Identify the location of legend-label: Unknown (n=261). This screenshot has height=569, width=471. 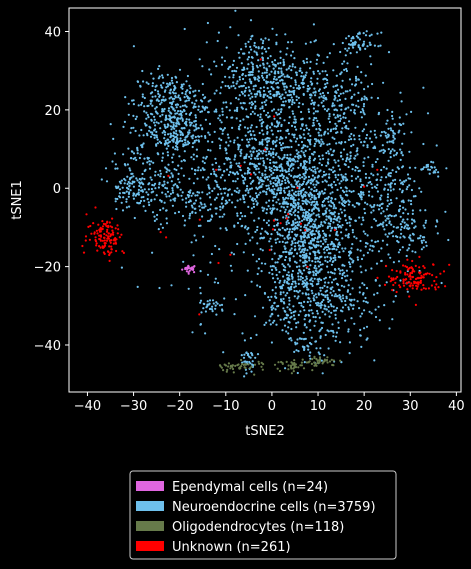
(231, 547).